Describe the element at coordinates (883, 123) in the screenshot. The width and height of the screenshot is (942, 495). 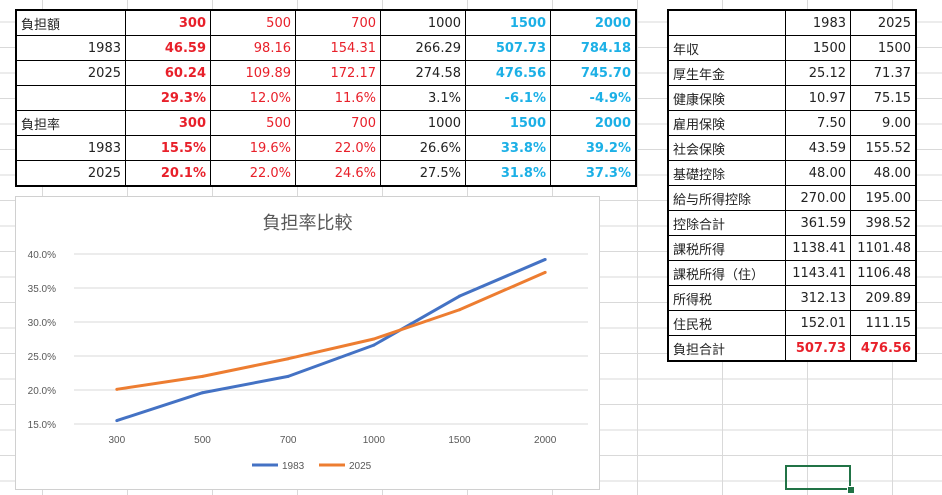
I see `table-cell: 9.00` at that location.